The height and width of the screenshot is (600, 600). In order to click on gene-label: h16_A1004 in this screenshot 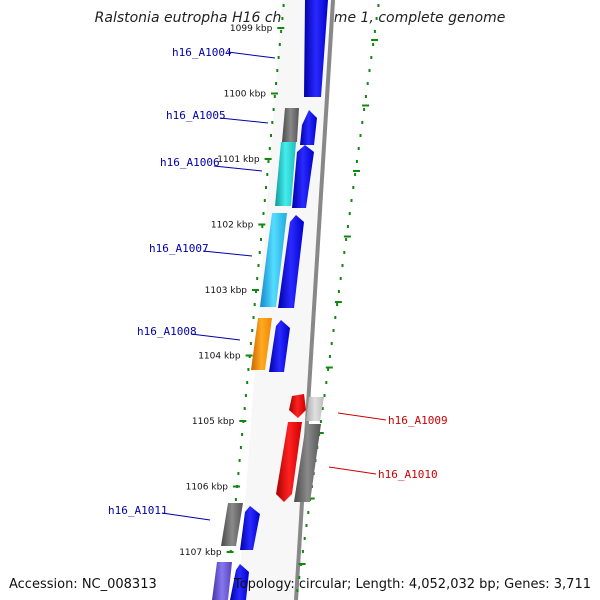, I will do `click(202, 52)`.